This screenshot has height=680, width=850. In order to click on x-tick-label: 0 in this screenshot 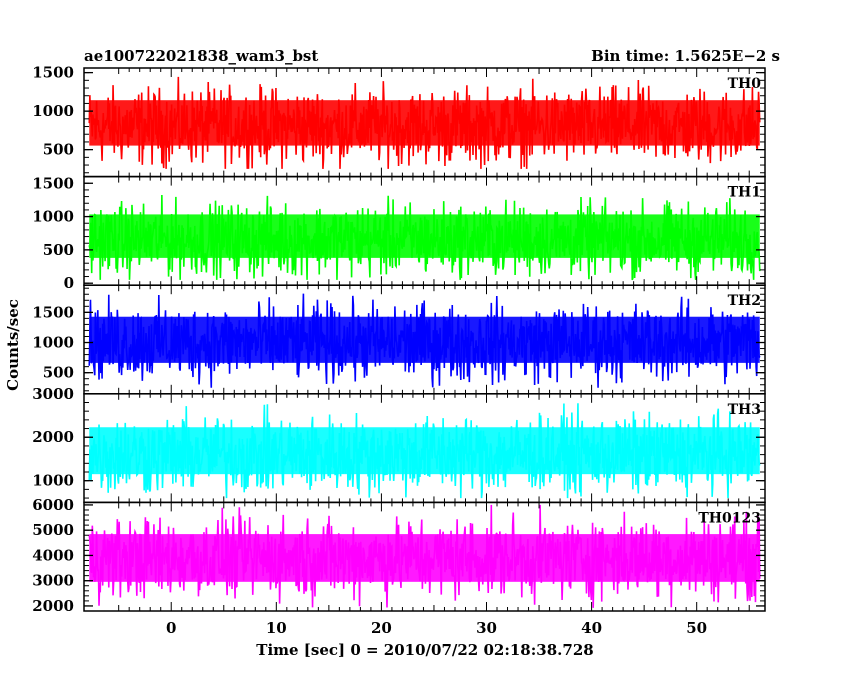, I will do `click(171, 628)`.